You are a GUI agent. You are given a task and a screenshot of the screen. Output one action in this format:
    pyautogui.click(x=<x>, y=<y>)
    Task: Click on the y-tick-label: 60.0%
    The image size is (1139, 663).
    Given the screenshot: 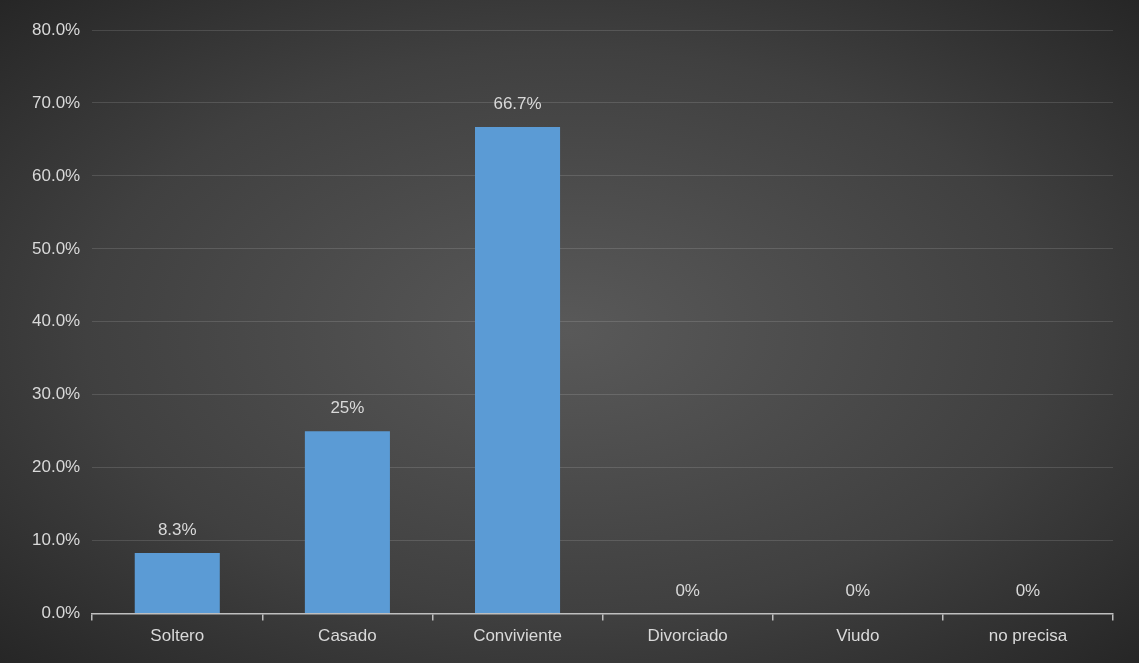 What is the action you would take?
    pyautogui.click(x=56, y=175)
    